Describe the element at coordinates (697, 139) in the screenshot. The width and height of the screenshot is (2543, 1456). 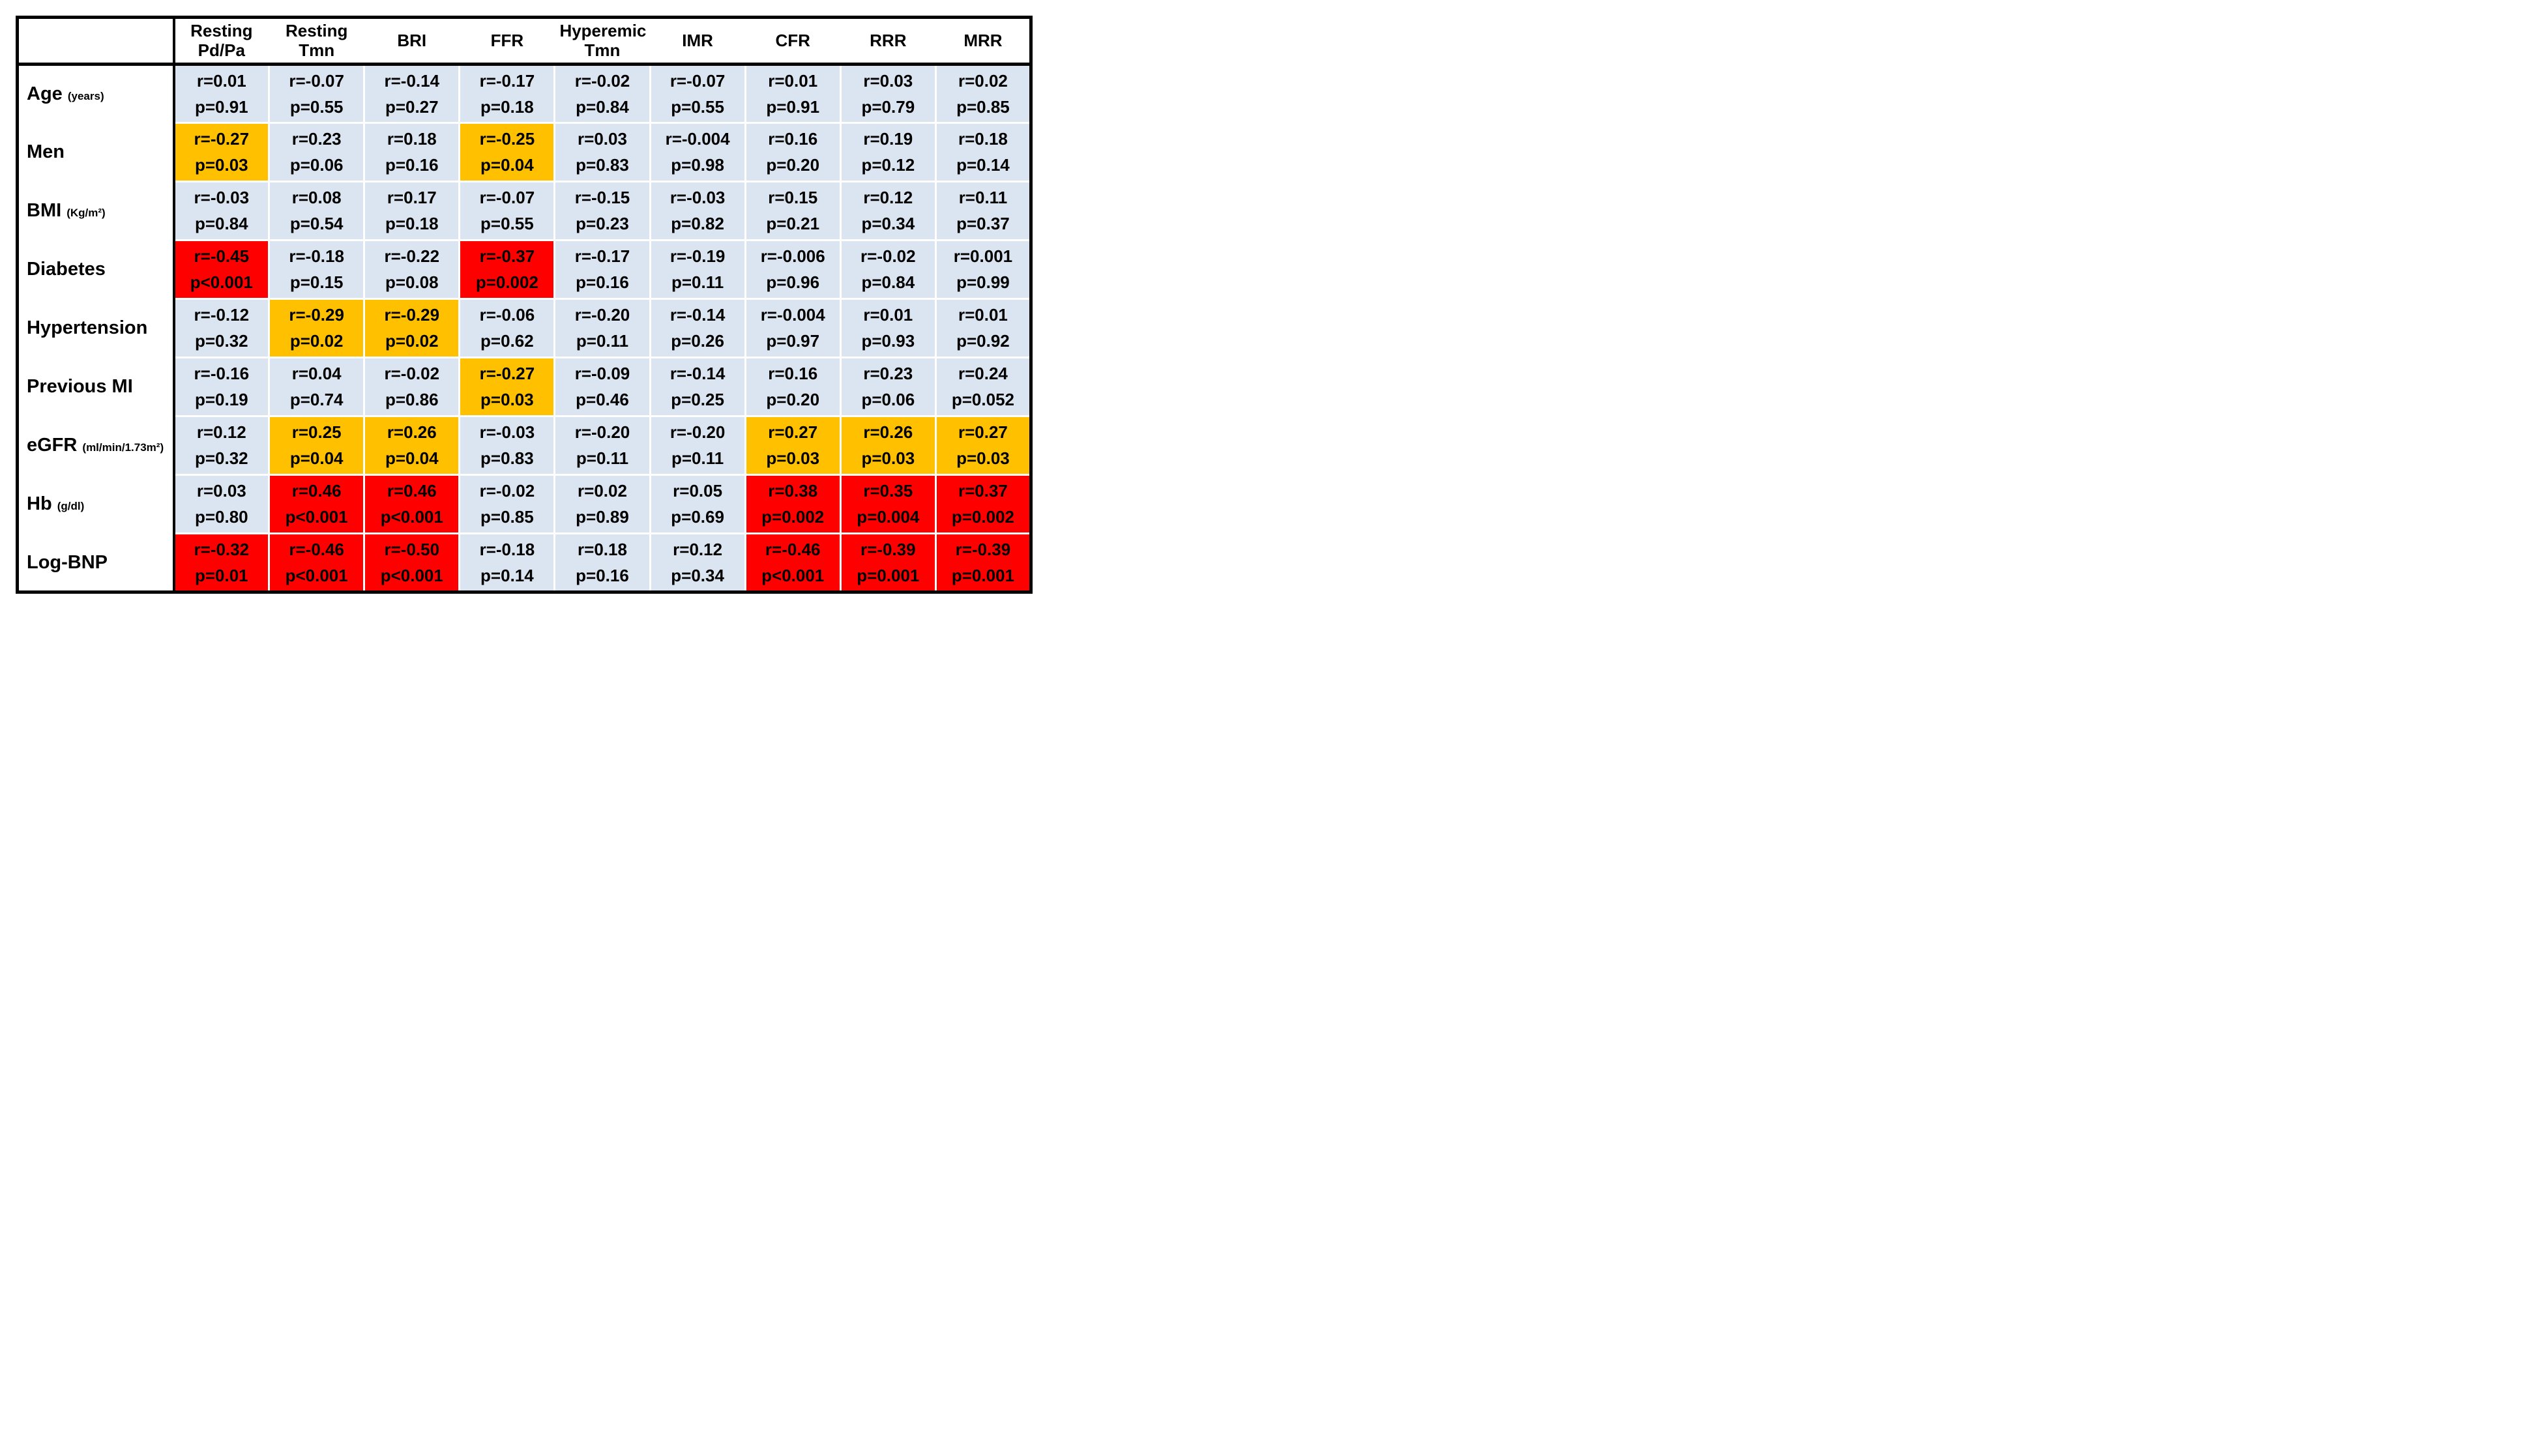
I see `r-value: r=-0.004` at that location.